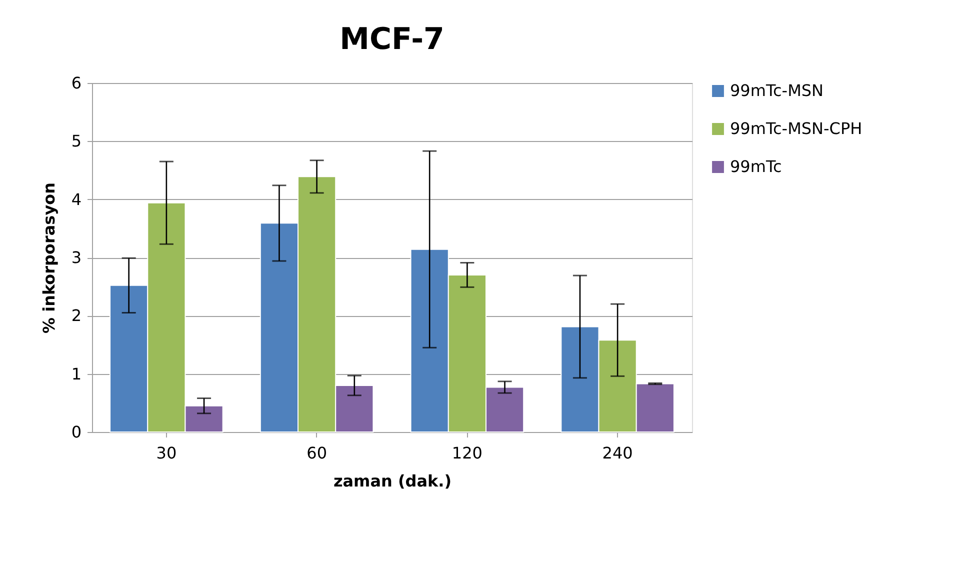 The width and height of the screenshot is (958, 588). I want to click on y-tick-label: 6, so click(76, 83).